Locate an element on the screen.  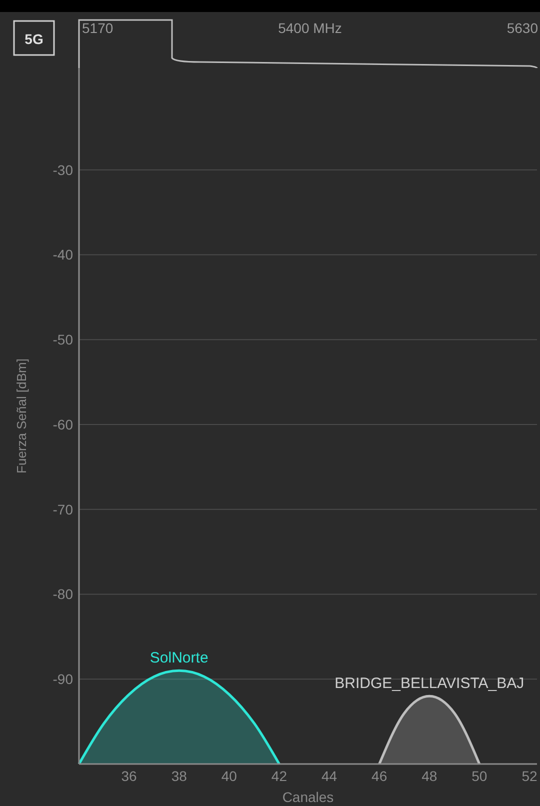
x-tick-label: 46 is located at coordinates (380, 776).